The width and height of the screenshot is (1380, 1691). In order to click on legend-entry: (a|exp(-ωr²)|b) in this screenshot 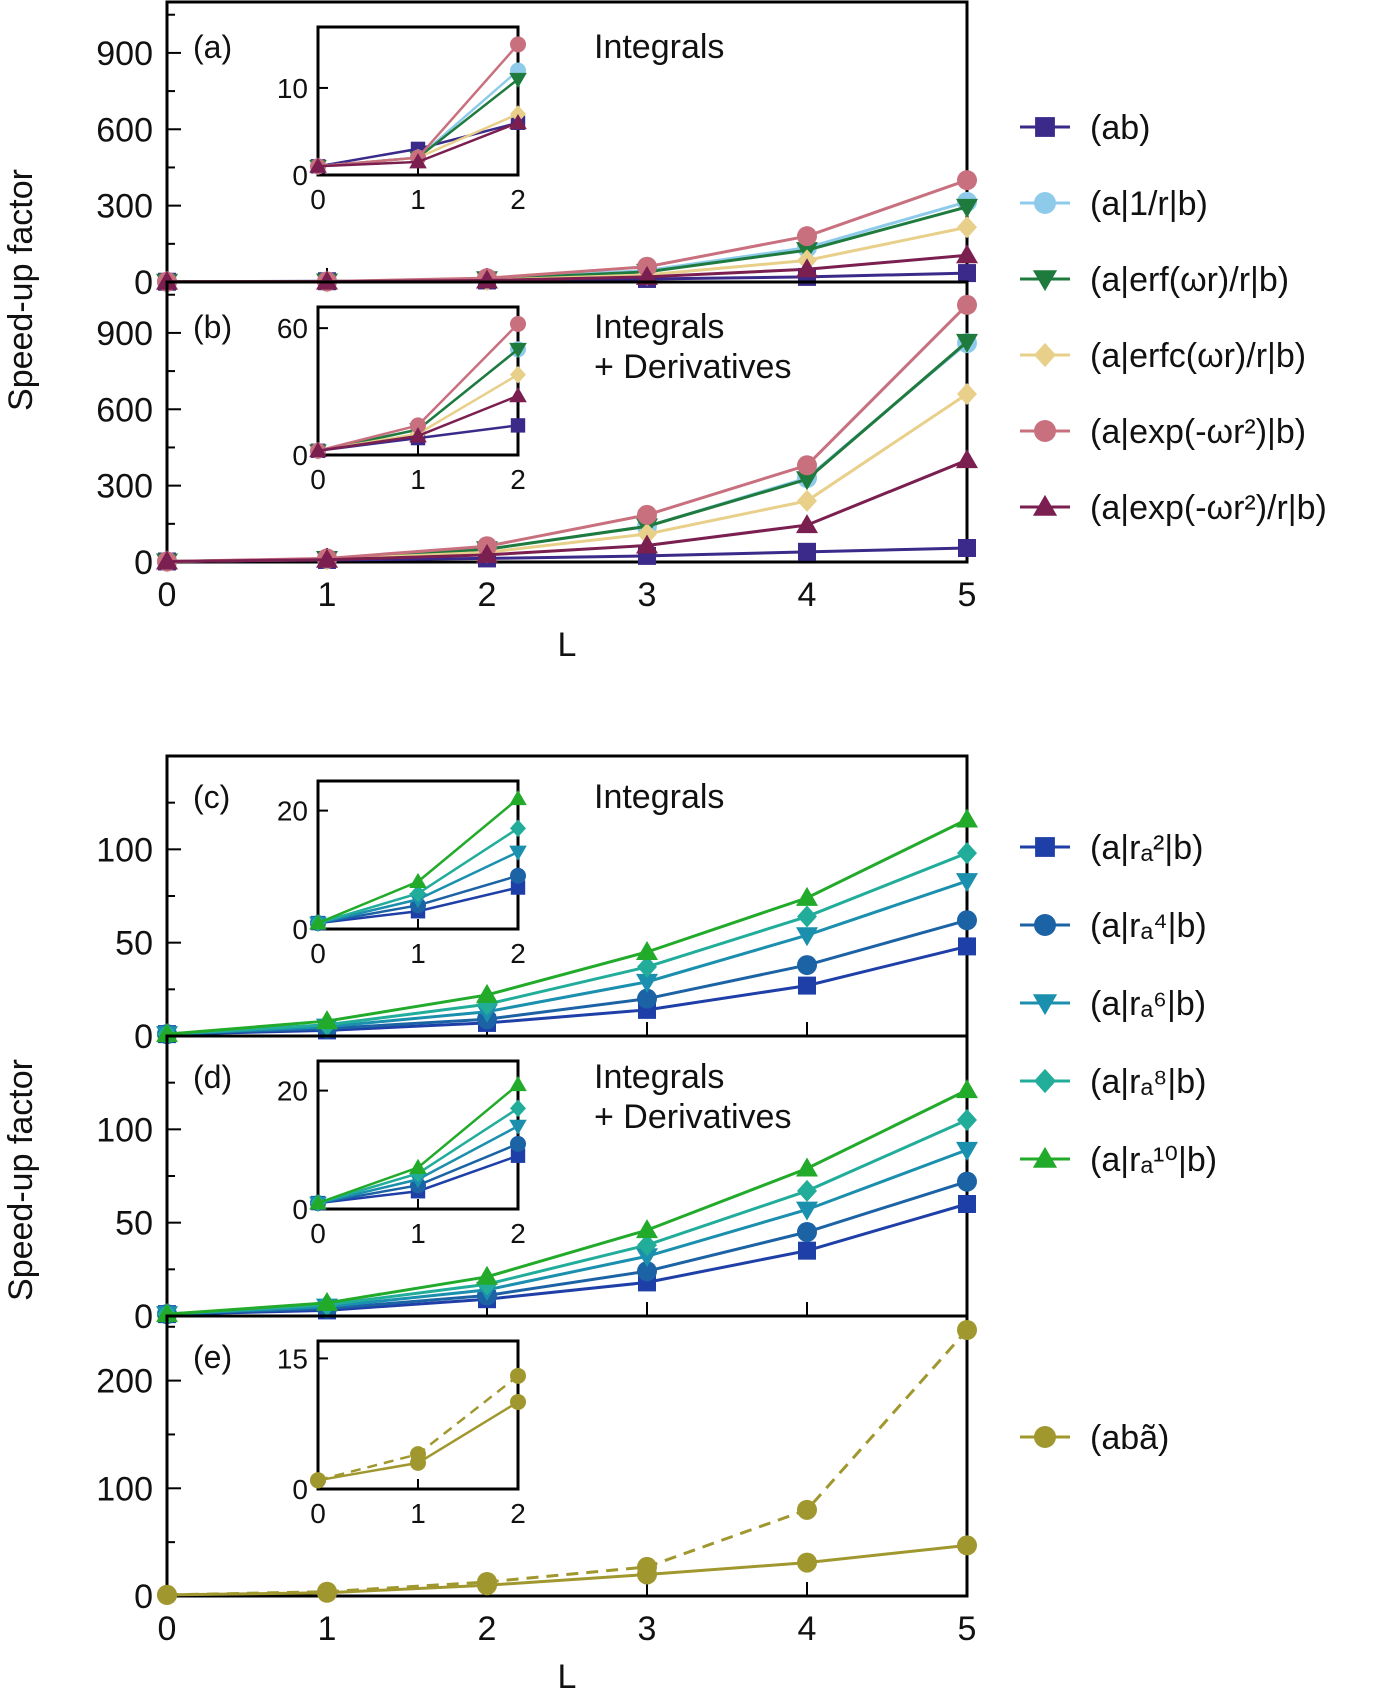, I will do `click(1163, 432)`.